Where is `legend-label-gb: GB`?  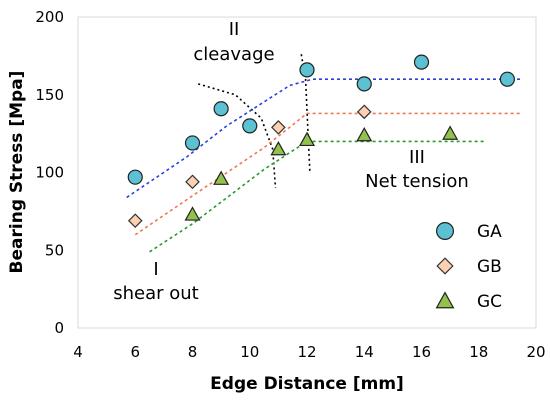
legend-label-gb: GB is located at coordinates (489, 267).